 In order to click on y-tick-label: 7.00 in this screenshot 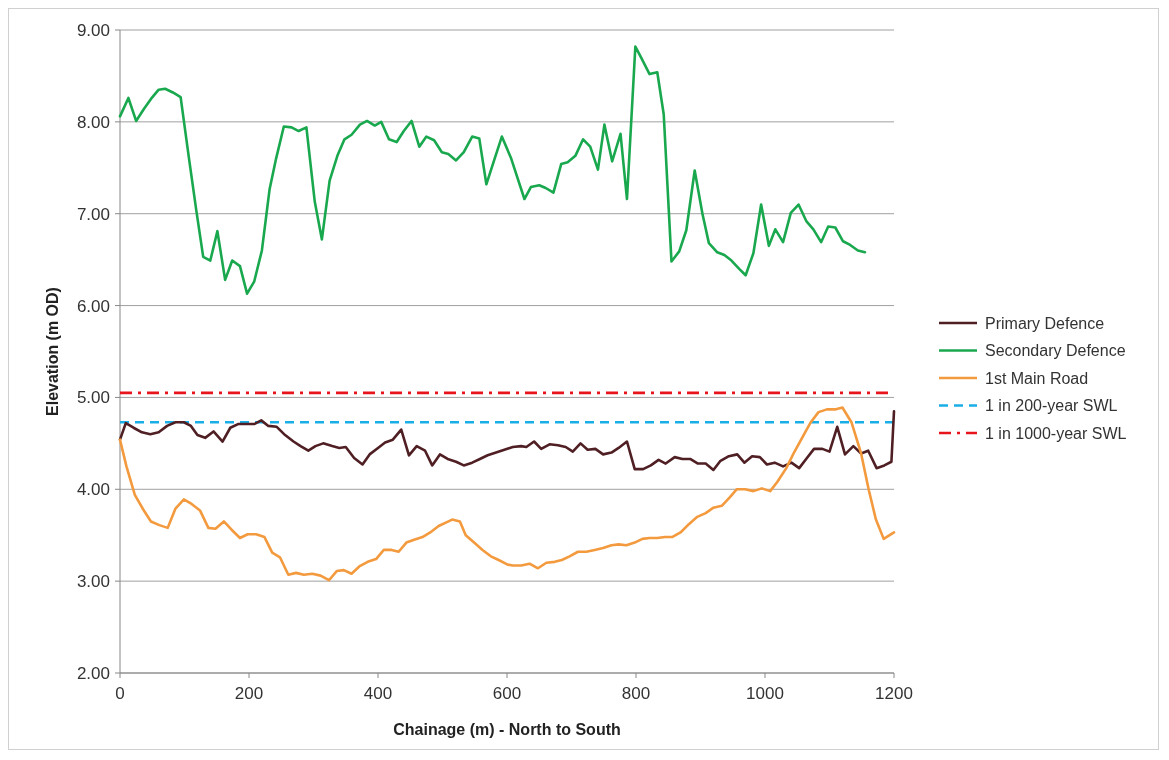, I will do `click(93, 214)`.